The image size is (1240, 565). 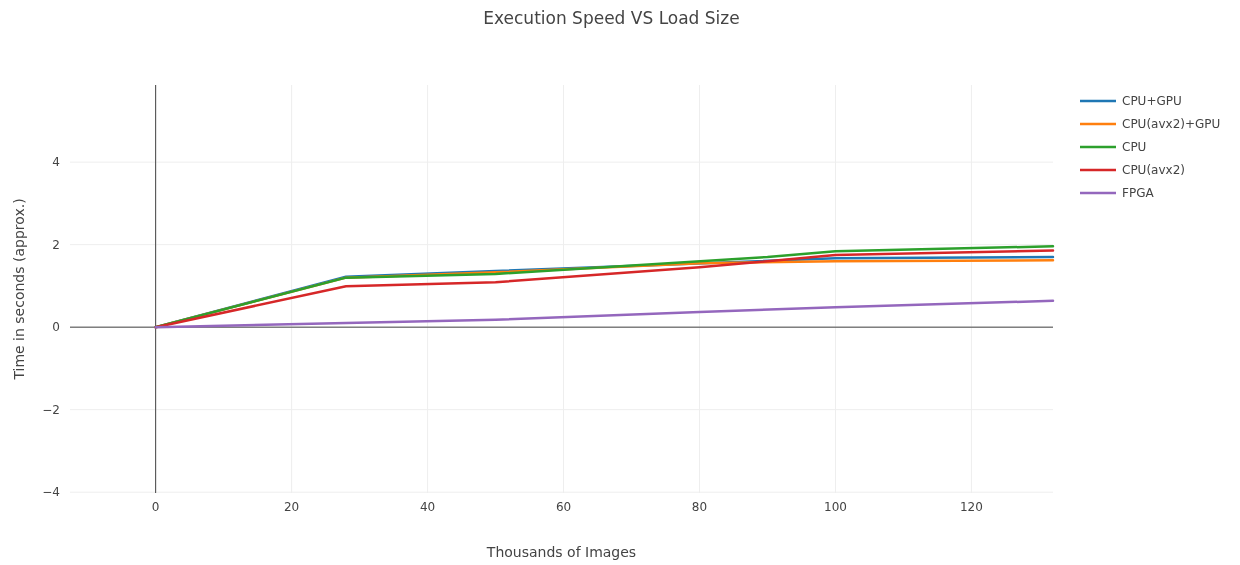 What do you see at coordinates (56, 327) in the screenshot?
I see `y-tick-label: 0` at bounding box center [56, 327].